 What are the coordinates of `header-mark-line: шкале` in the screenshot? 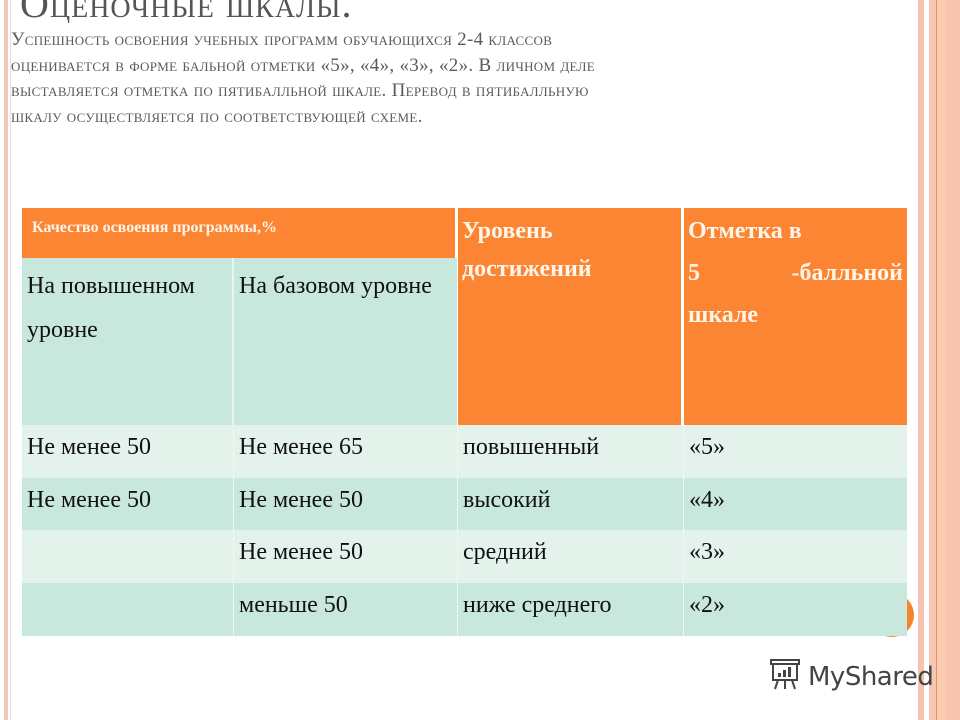 It's located at (723, 315).